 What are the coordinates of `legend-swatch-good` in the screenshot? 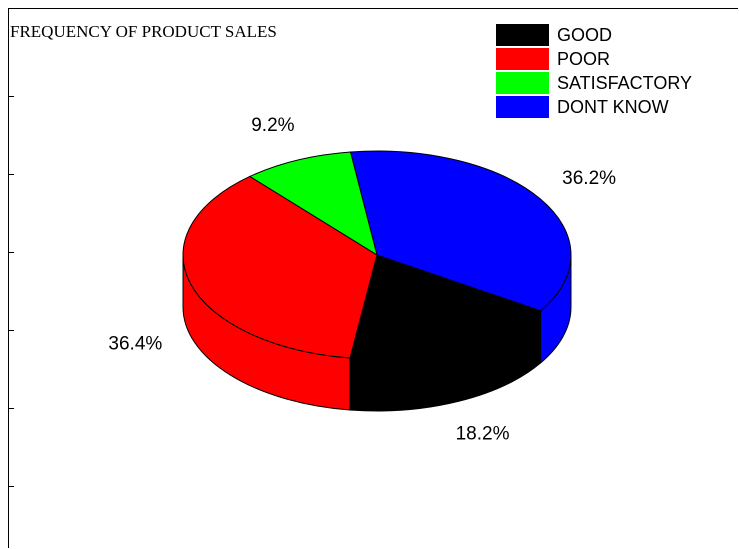 It's located at (522, 35).